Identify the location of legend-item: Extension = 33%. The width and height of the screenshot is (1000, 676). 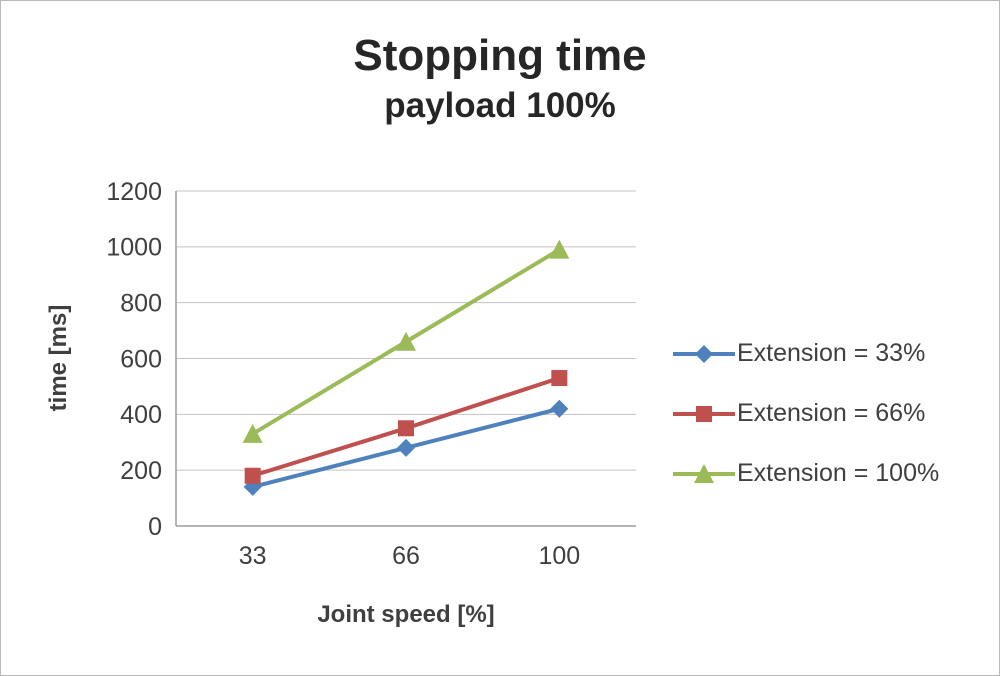
(806, 353).